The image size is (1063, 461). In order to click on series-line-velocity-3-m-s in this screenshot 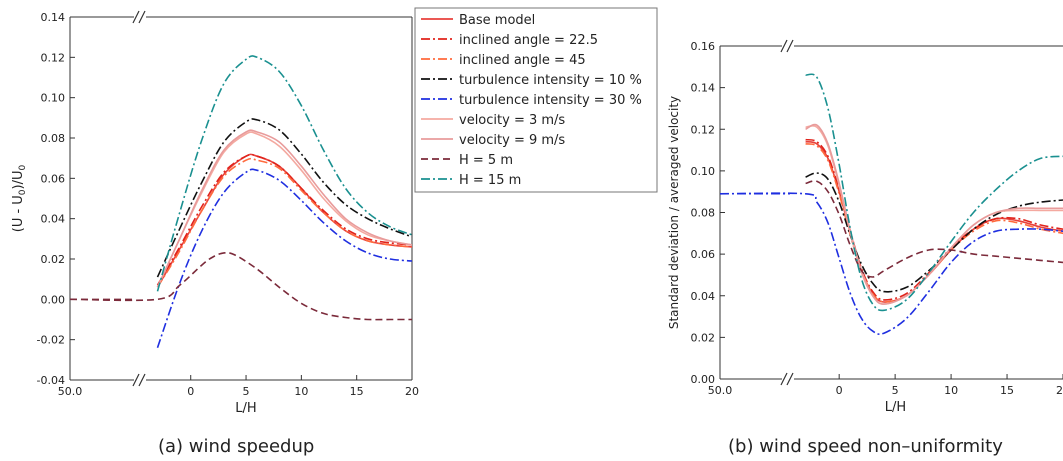, I will do `click(284, 209)`.